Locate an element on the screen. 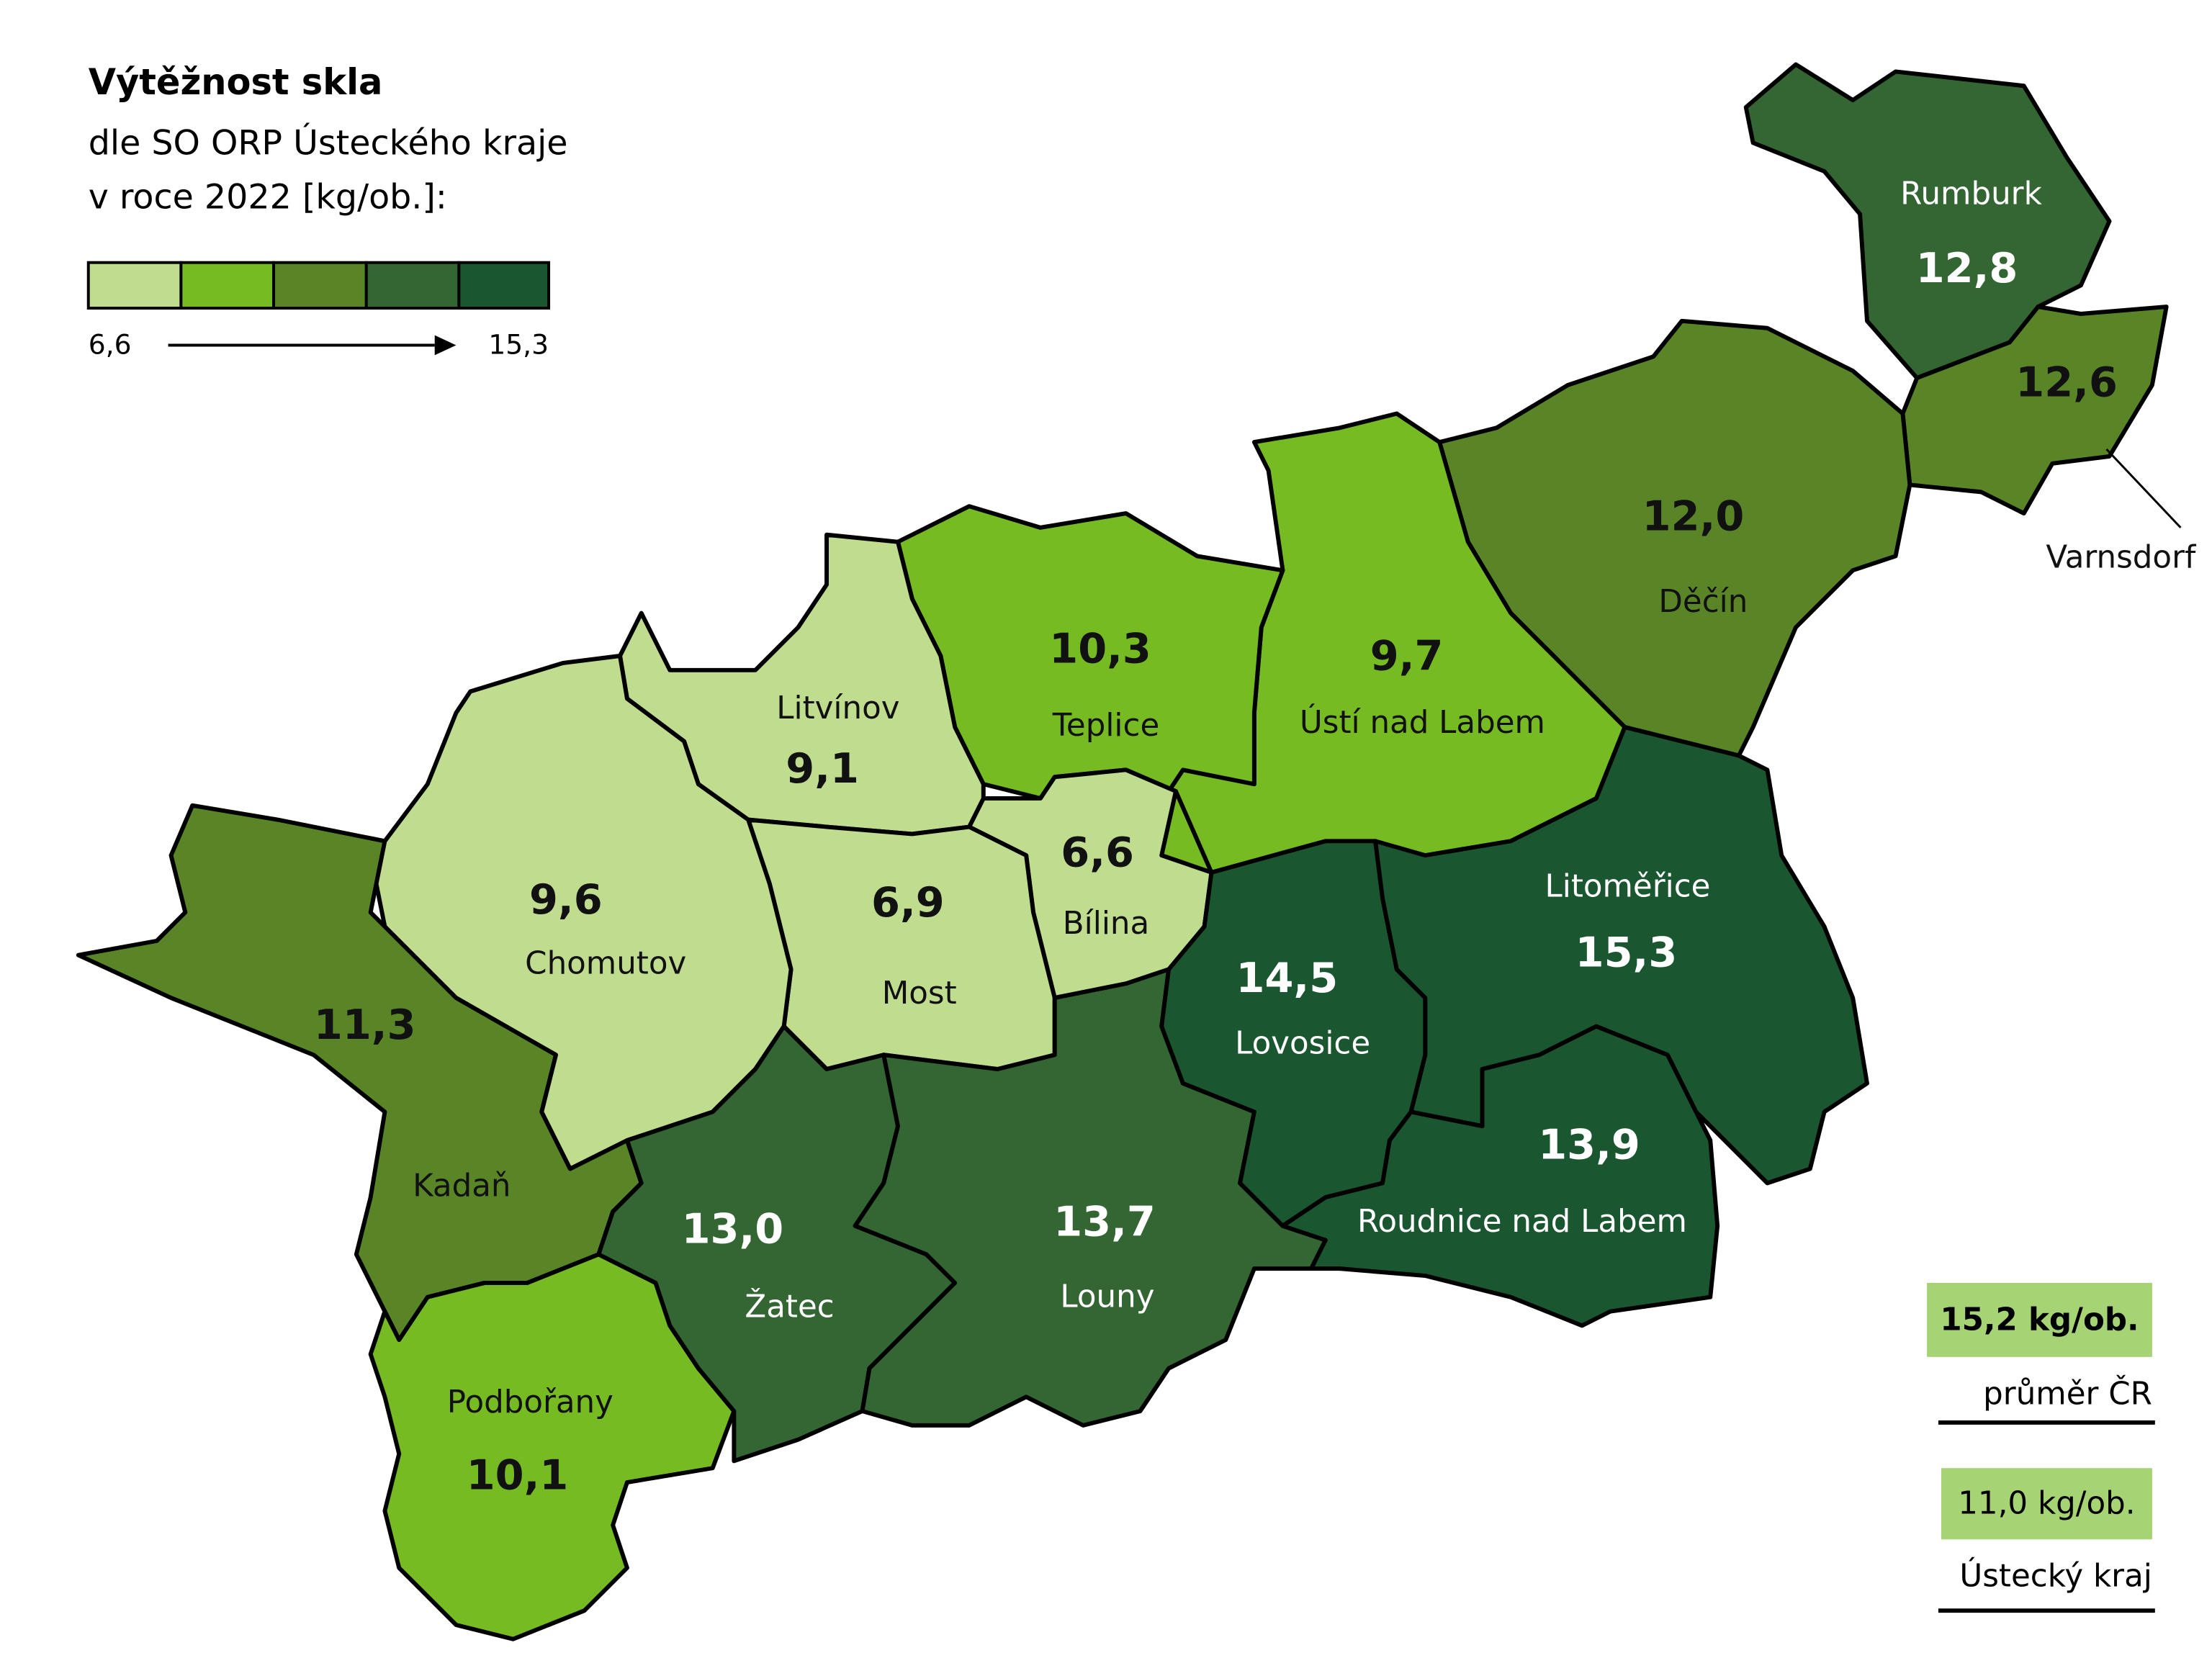 The image size is (2212, 1658). region-name: Varnsdorf is located at coordinates (2121, 557).